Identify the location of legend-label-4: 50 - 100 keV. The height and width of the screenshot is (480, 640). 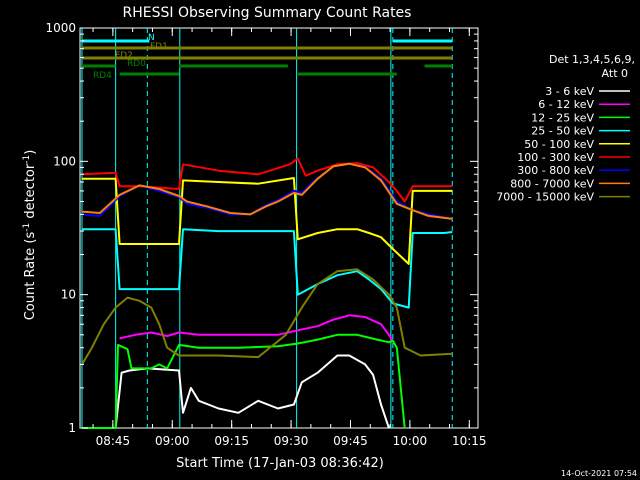
(559, 144).